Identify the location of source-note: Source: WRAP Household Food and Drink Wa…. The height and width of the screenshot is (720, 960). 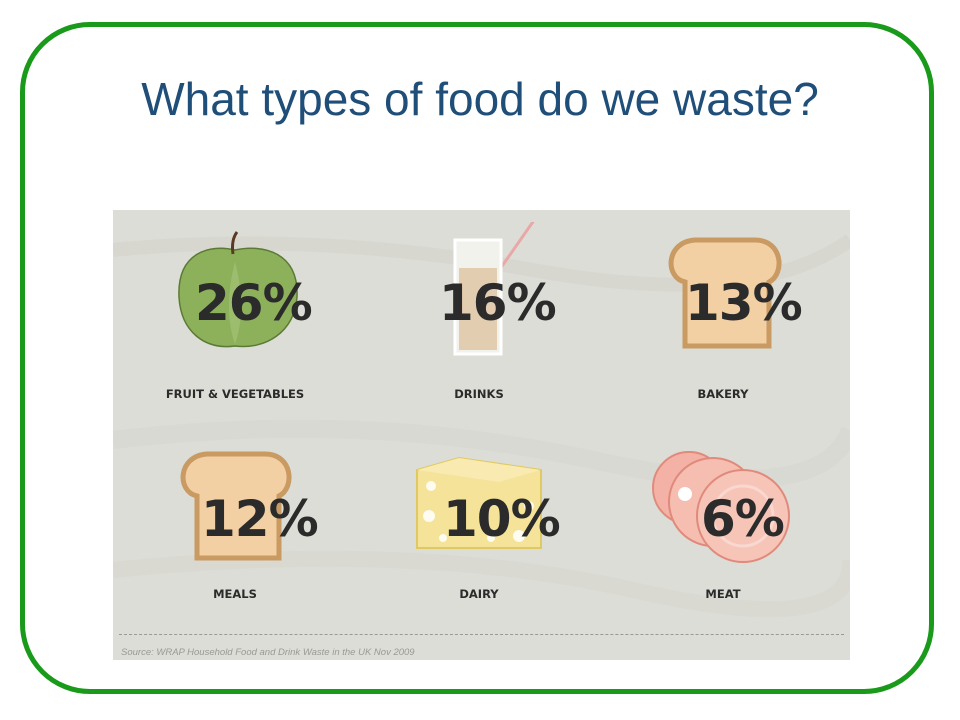
(268, 652).